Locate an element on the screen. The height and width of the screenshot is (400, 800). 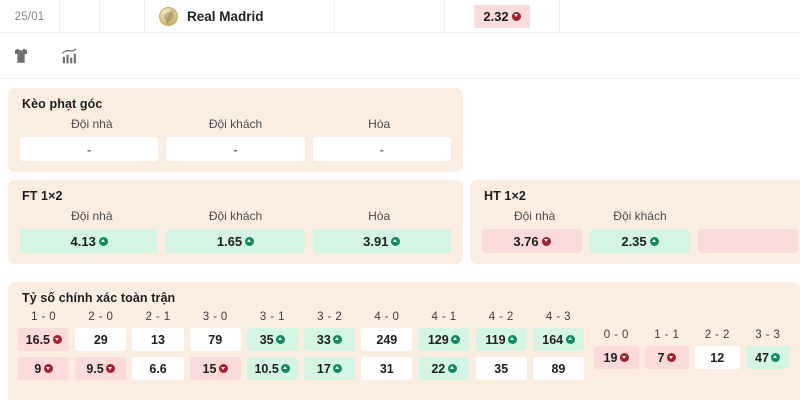
exact-score-r2-cell-8-text: 35 is located at coordinates (501, 368).